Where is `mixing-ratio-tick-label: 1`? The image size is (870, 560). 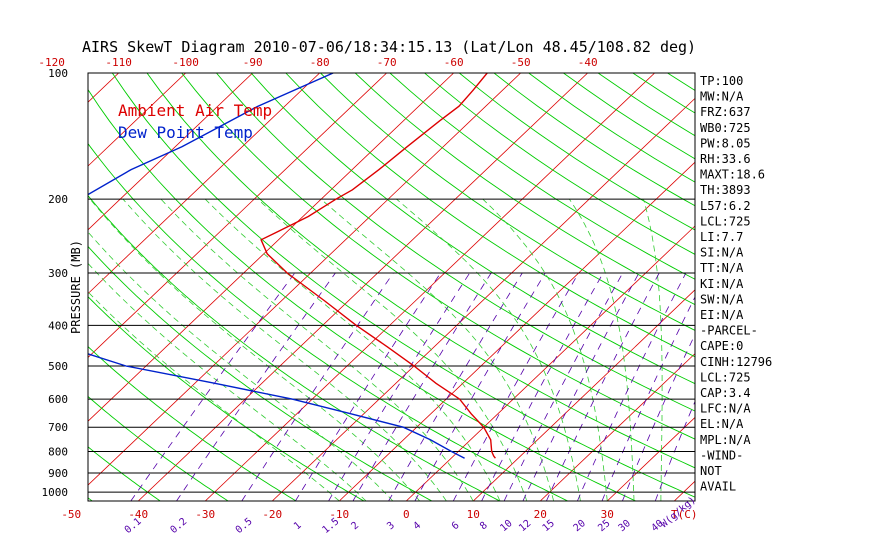
mixing-ratio-tick-label: 1 is located at coordinates (298, 526).